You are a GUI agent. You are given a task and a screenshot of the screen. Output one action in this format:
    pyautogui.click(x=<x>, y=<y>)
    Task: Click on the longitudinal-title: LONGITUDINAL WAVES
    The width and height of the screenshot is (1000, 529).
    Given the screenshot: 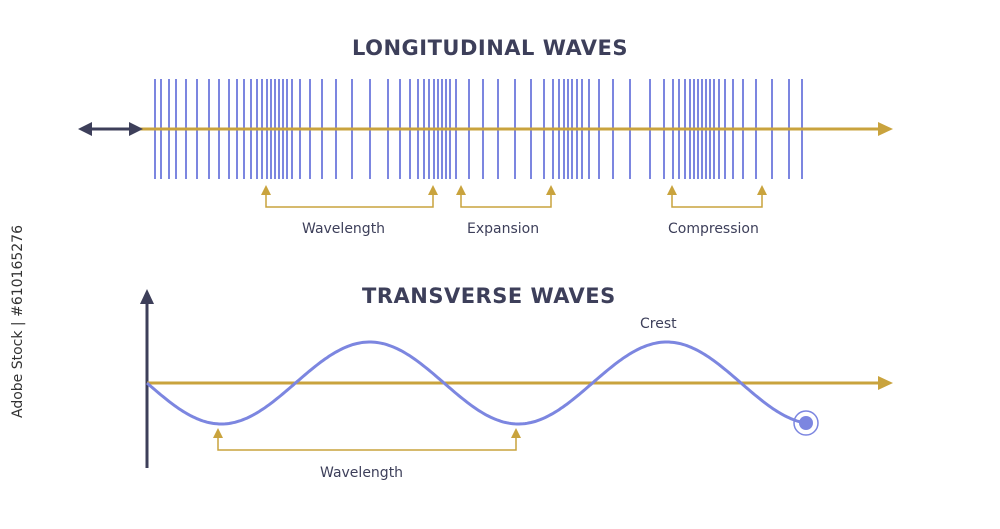 What is the action you would take?
    pyautogui.click(x=490, y=48)
    